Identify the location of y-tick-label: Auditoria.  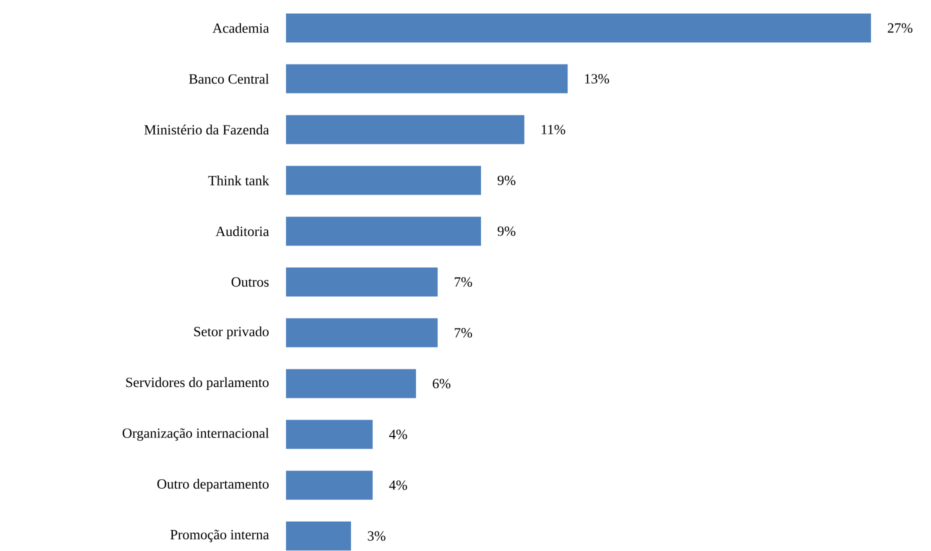
(242, 231).